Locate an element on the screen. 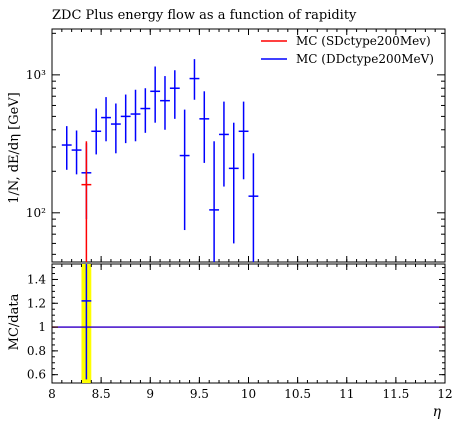 The height and width of the screenshot is (422, 461). legend: MC (SDctype200Mev) MC (DDctype200MeV) is located at coordinates (347, 50).